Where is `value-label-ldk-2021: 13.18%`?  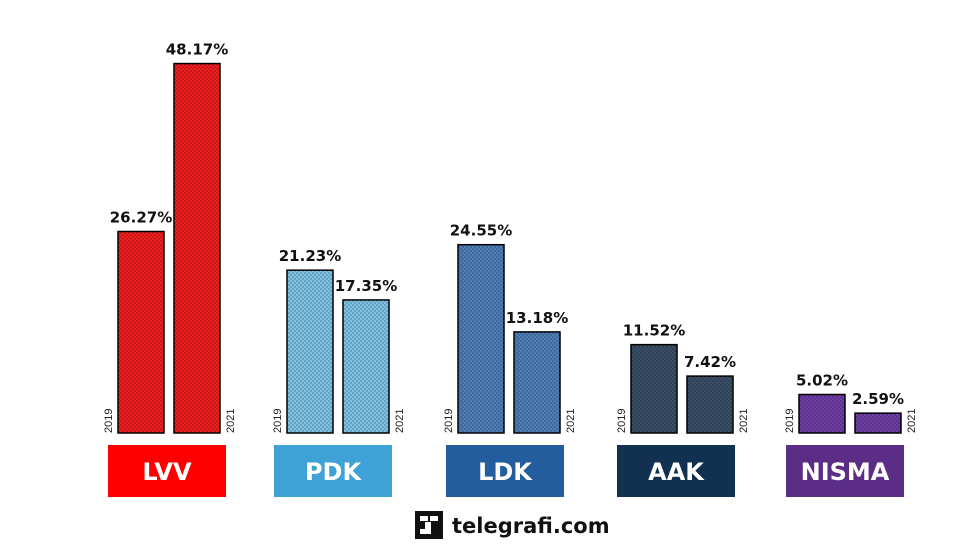 value-label-ldk-2021: 13.18% is located at coordinates (537, 318).